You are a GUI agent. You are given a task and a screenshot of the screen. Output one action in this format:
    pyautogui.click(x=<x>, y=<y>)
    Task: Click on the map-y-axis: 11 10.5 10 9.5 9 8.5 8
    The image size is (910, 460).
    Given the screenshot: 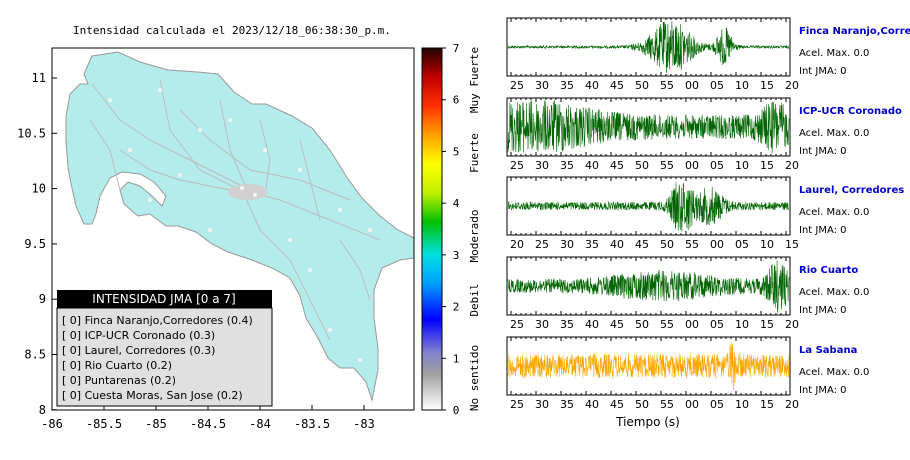 What is the action you would take?
    pyautogui.click(x=37, y=244)
    